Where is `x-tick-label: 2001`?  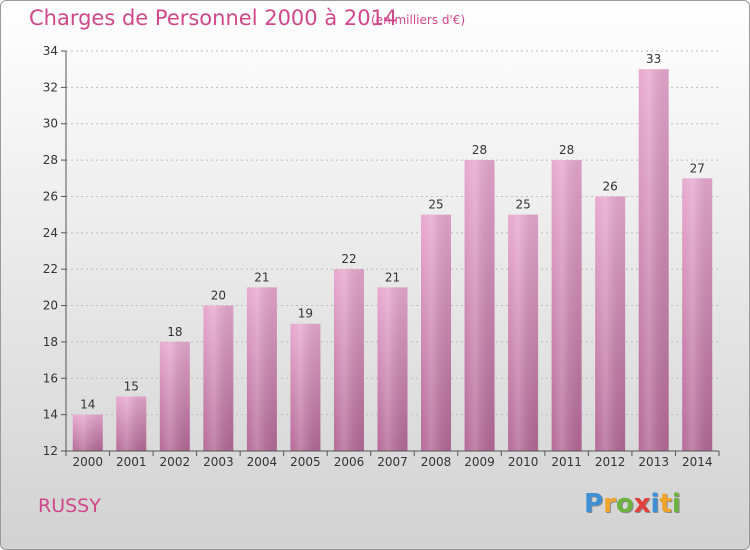 x-tick-label: 2001 is located at coordinates (131, 462).